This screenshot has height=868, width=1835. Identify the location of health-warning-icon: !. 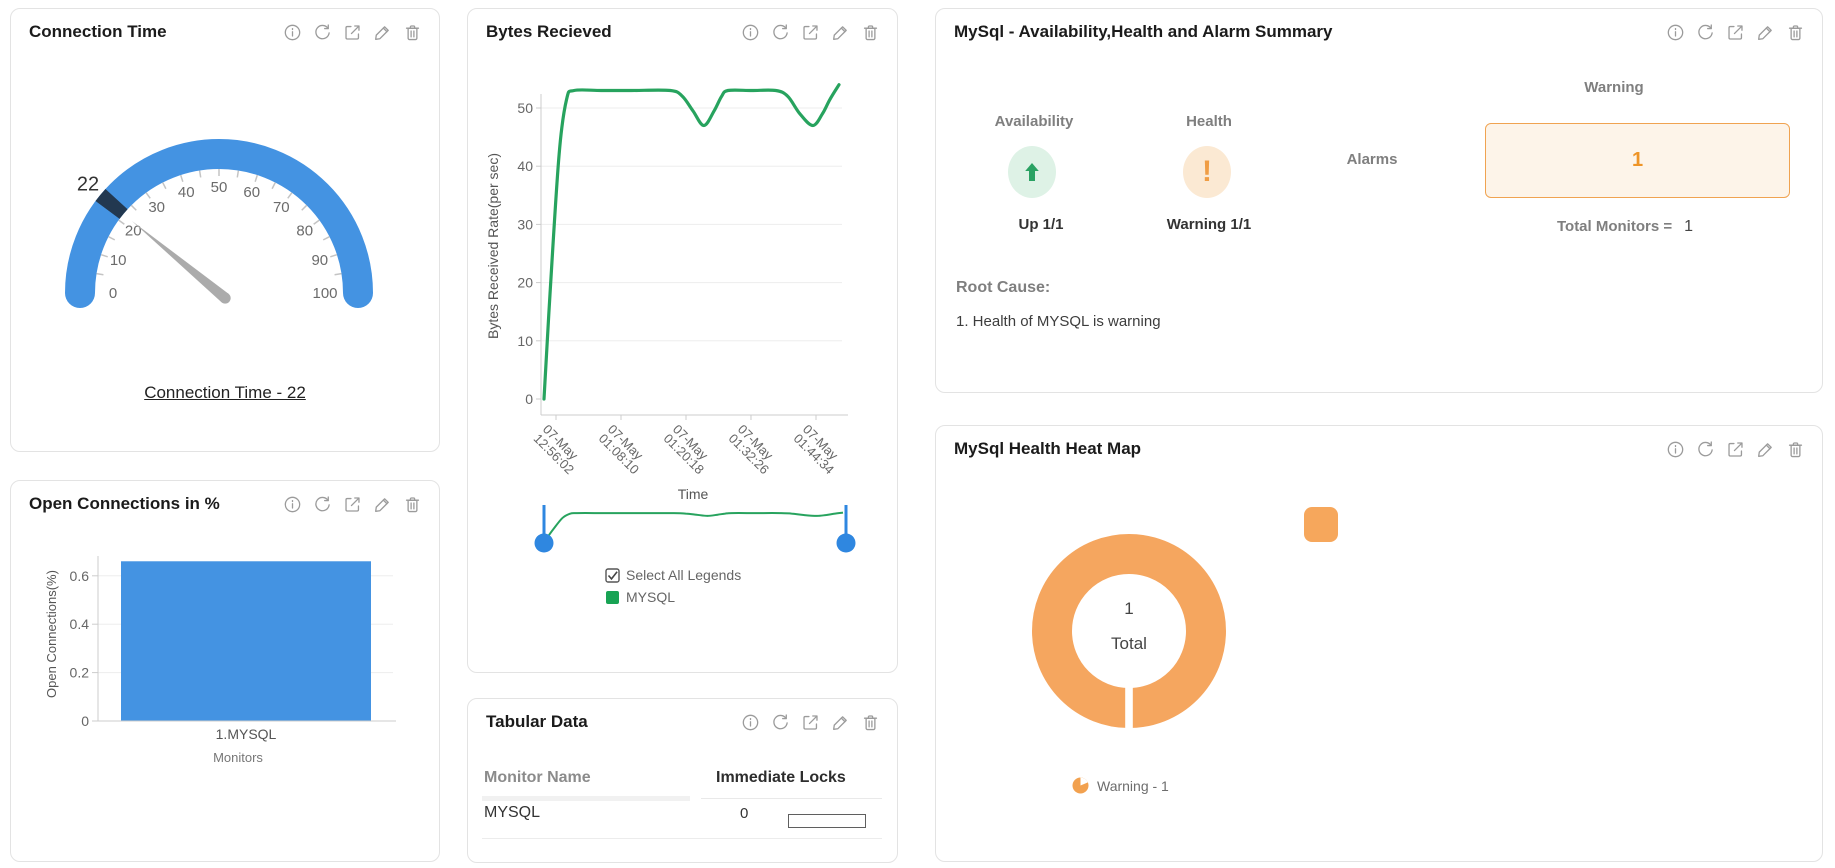
(1207, 172).